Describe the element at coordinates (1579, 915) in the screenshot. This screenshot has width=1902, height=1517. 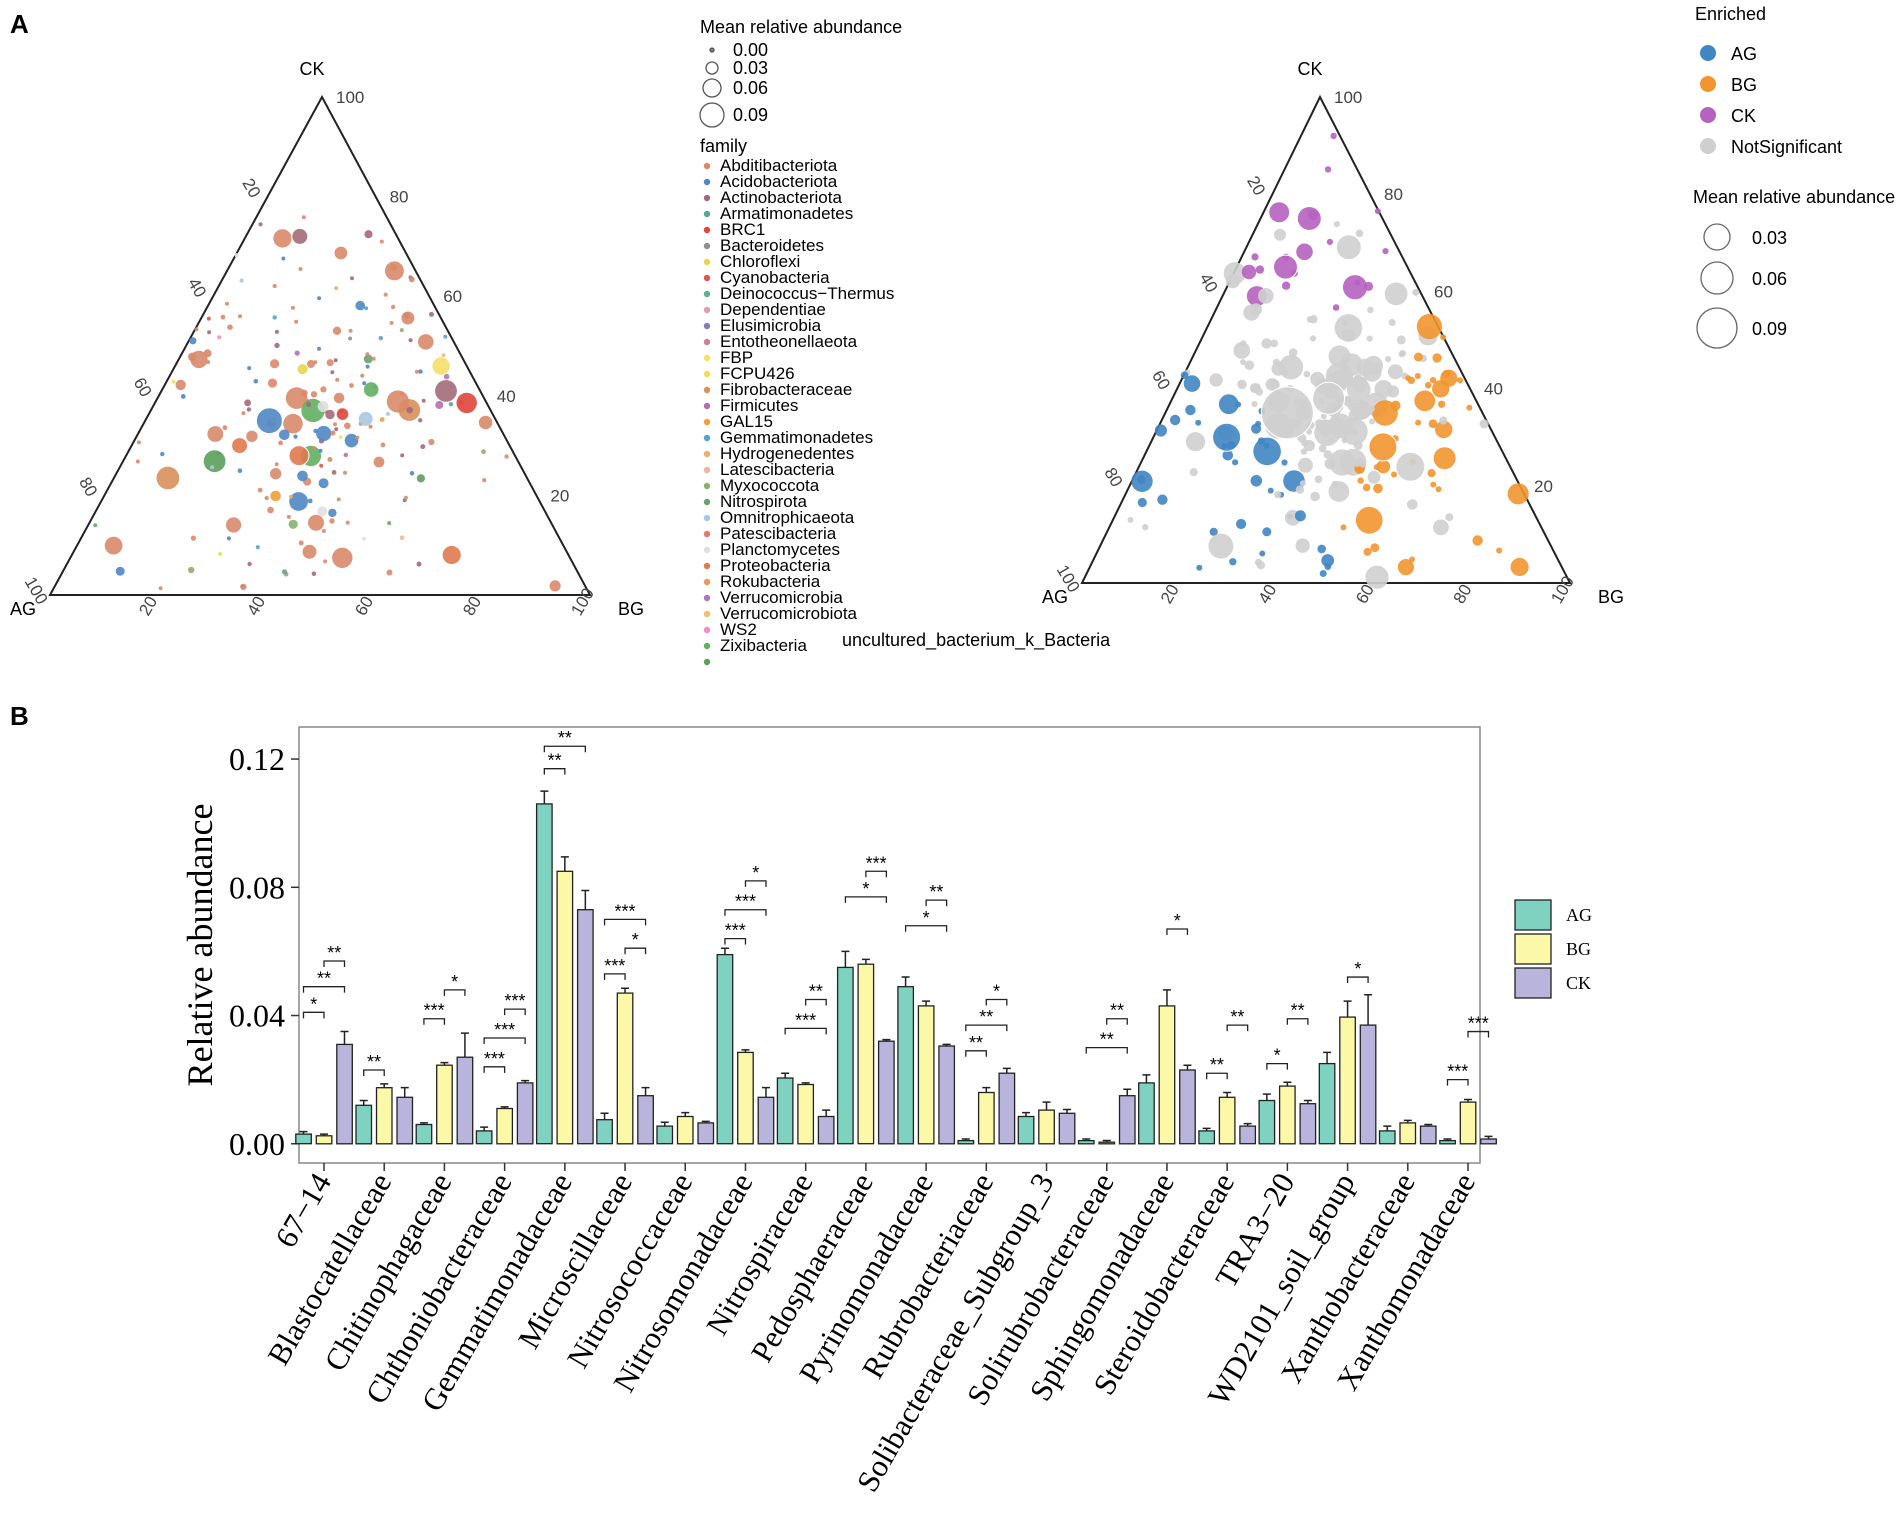
I see `bar-legend-label-AG: AG` at that location.